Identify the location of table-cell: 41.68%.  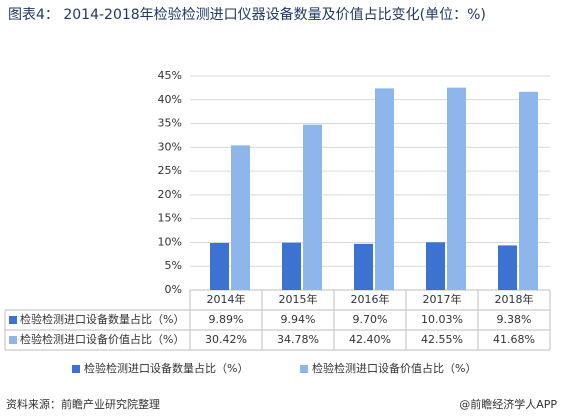
(514, 339).